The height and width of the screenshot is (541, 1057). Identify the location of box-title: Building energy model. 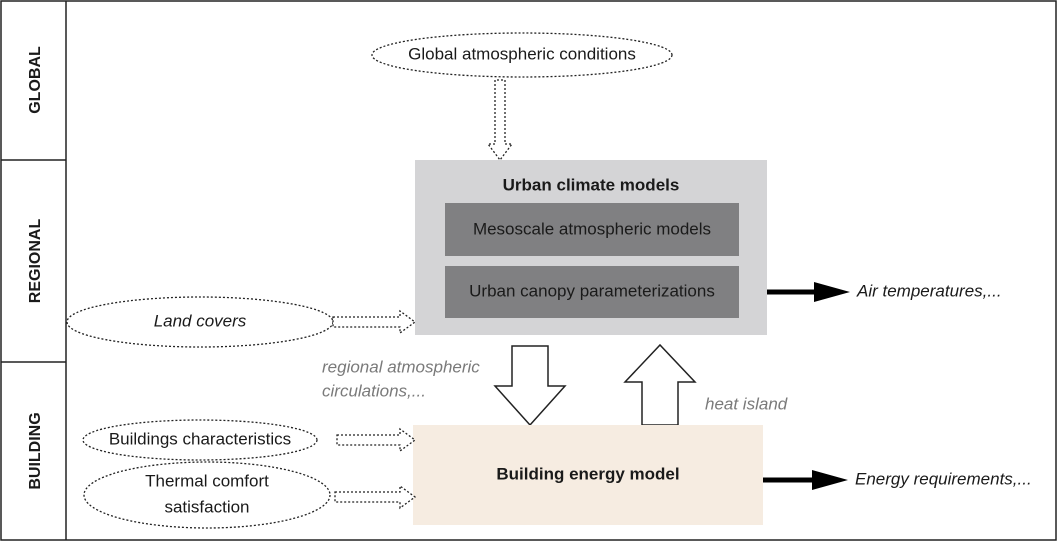
(587, 473).